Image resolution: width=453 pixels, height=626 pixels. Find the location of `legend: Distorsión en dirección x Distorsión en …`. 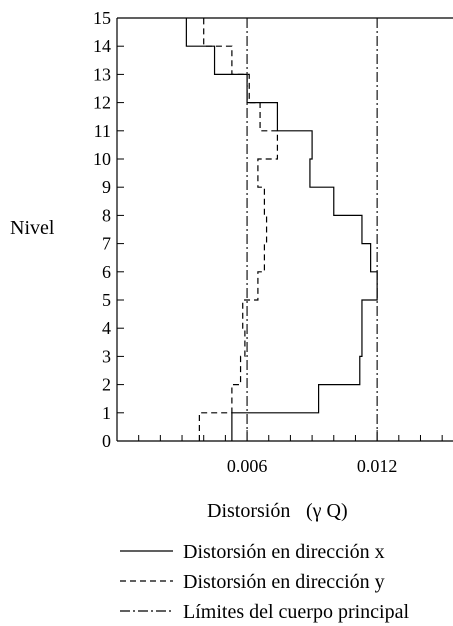

legend: Distorsión en dirección x Distorsión en … is located at coordinates (264, 582).